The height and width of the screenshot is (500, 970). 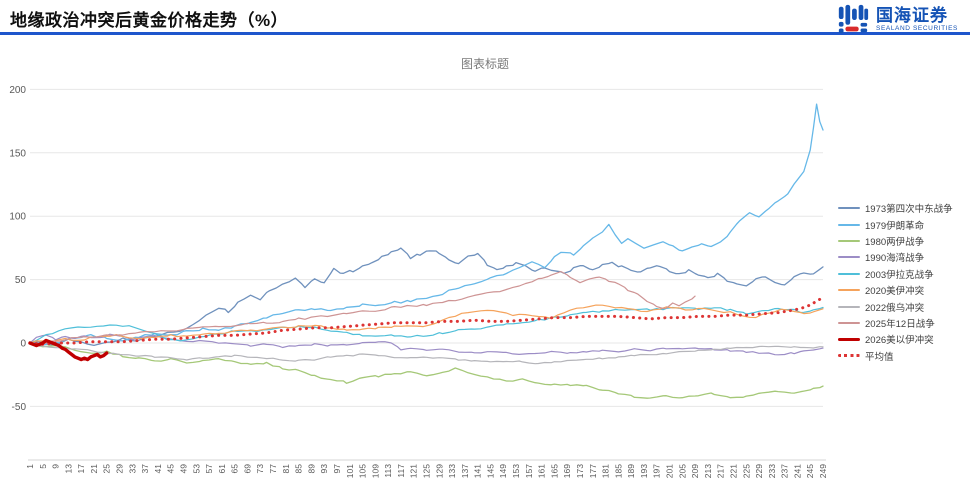 I want to click on x-tick-label: 5, so click(x=43, y=466).